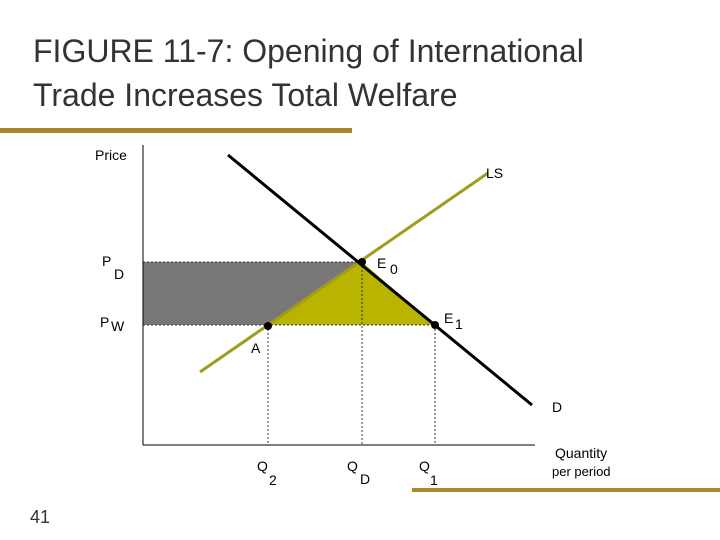  Describe the element at coordinates (581, 453) in the screenshot. I see `x-axis-label: Quantity` at that location.